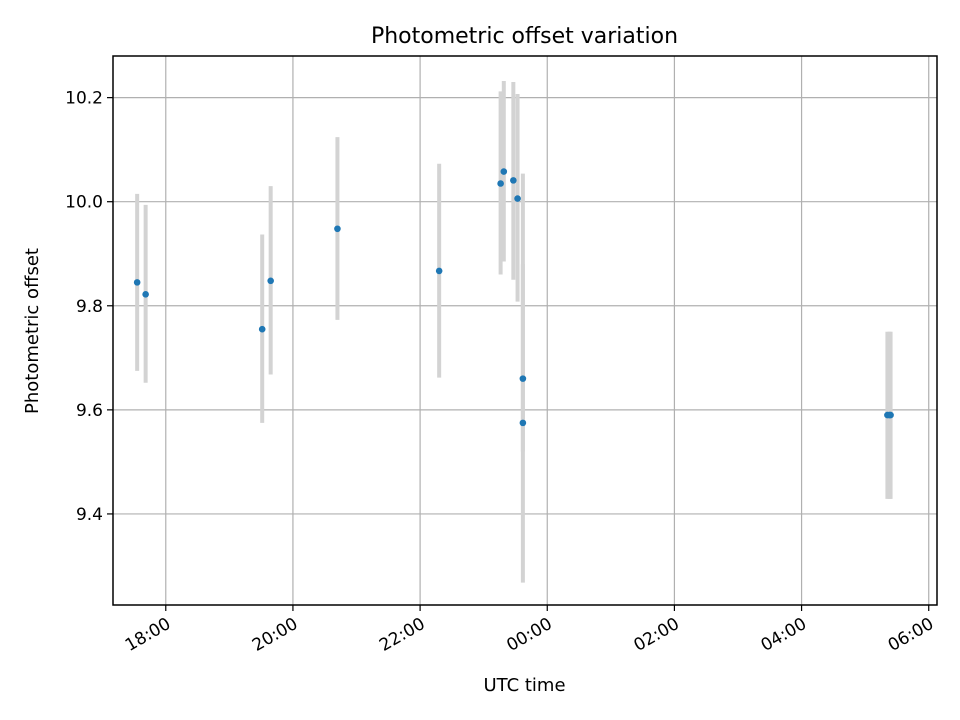 The height and width of the screenshot is (720, 960). What do you see at coordinates (32, 331) in the screenshot?
I see `y-axis-label: Photometric offset` at bounding box center [32, 331].